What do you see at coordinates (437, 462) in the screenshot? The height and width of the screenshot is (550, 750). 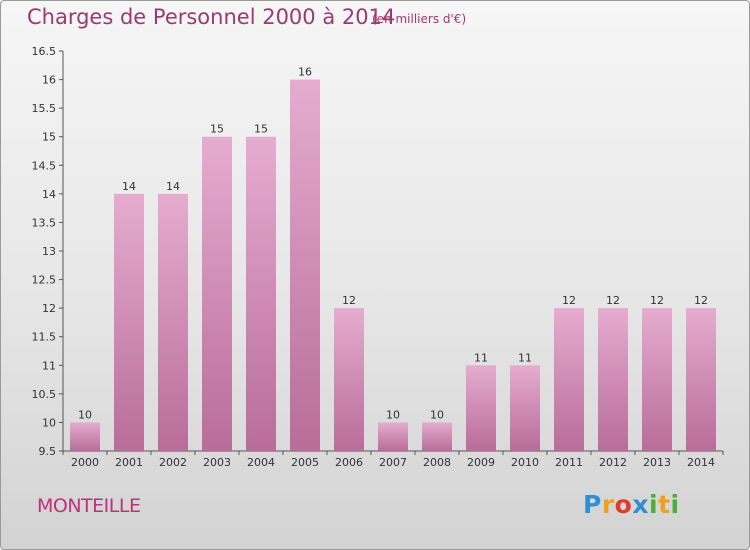 I see `x-tick-label: 2008` at bounding box center [437, 462].